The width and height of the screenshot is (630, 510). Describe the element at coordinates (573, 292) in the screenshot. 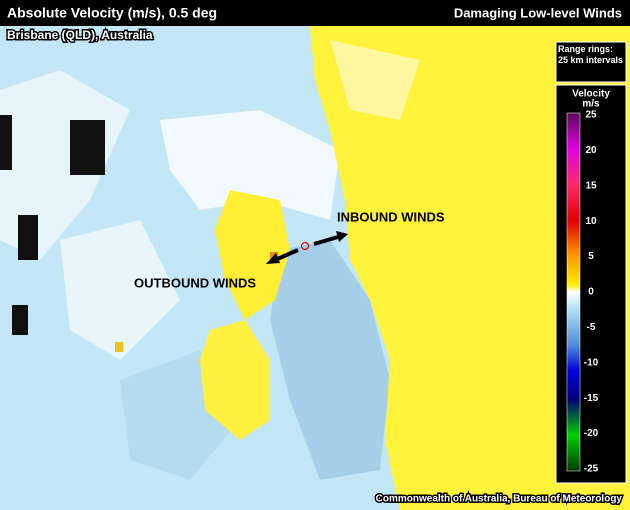

I see `color-bar` at that location.